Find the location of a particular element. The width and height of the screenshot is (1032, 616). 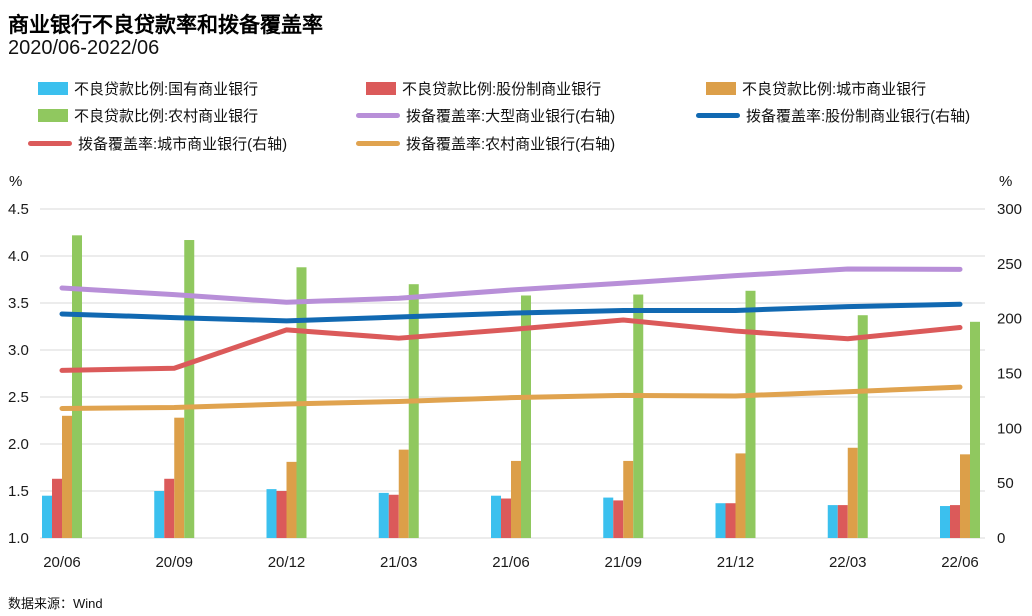

x-axis-tick-label: 20/09 is located at coordinates (174, 562).